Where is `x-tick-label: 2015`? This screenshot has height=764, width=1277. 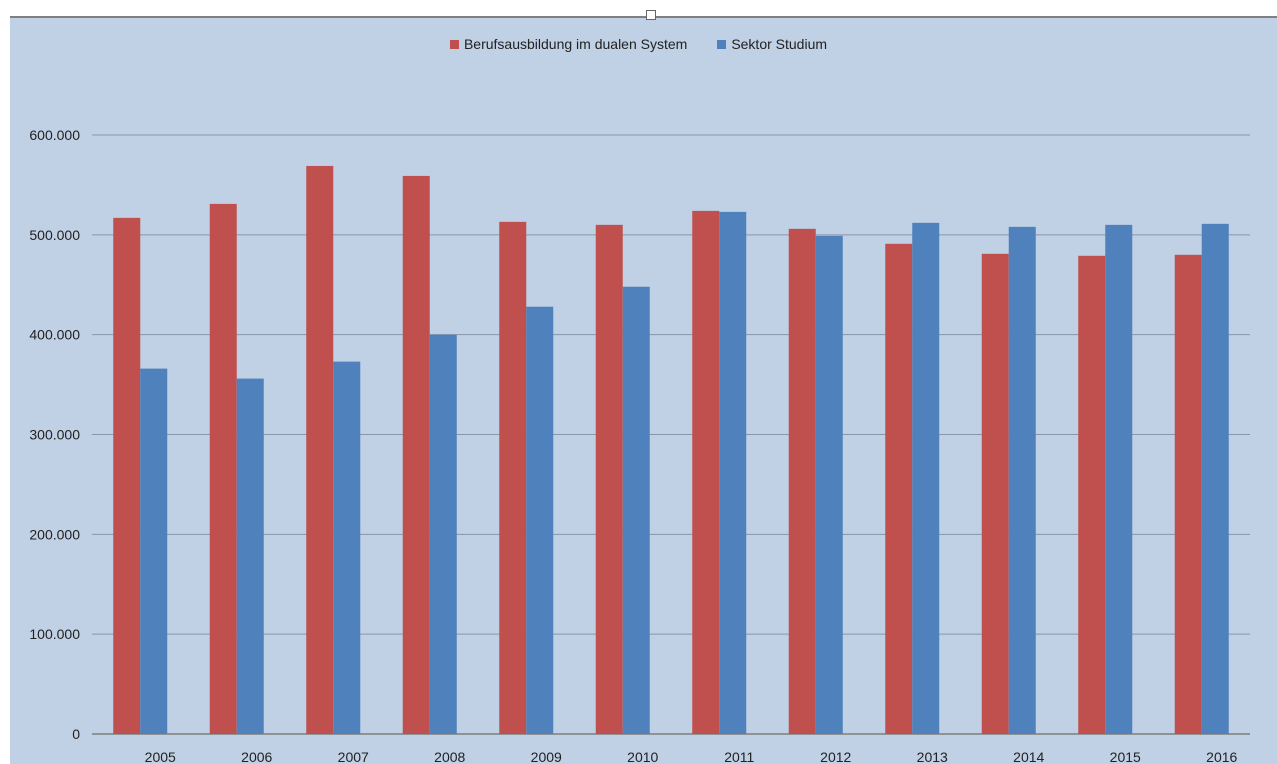
x-tick-label: 2015 is located at coordinates (1125, 756).